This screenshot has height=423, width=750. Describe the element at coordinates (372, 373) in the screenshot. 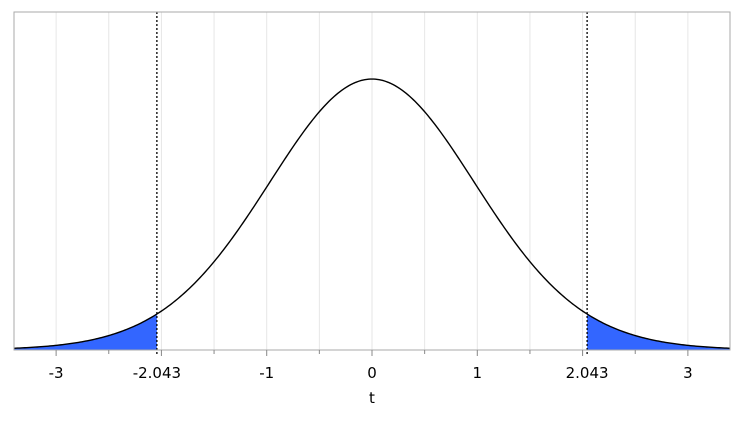

I see `tick-label: 0` at that location.